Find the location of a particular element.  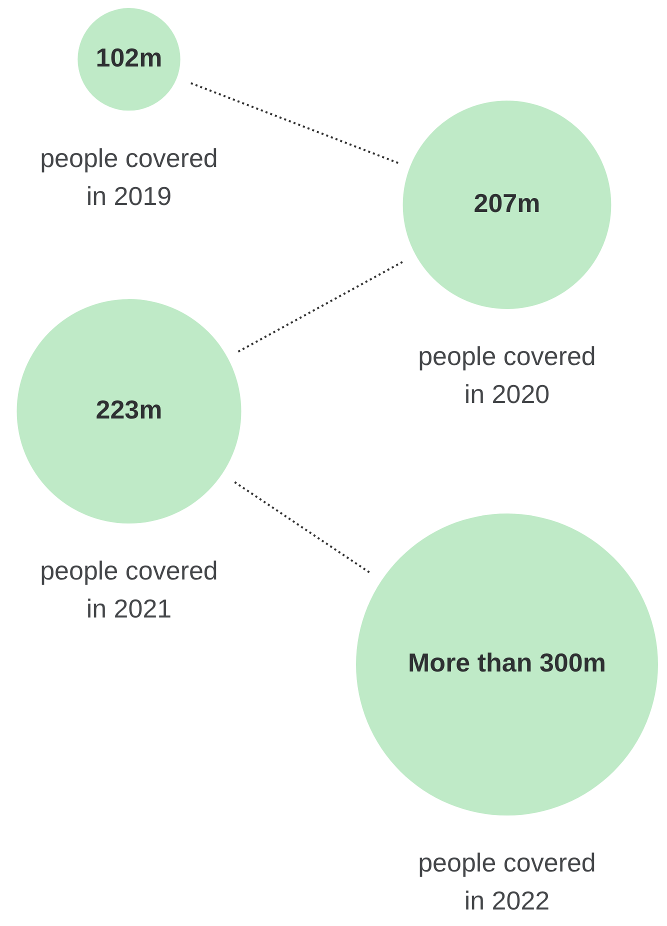

text: More than is located at coordinates (470, 663).